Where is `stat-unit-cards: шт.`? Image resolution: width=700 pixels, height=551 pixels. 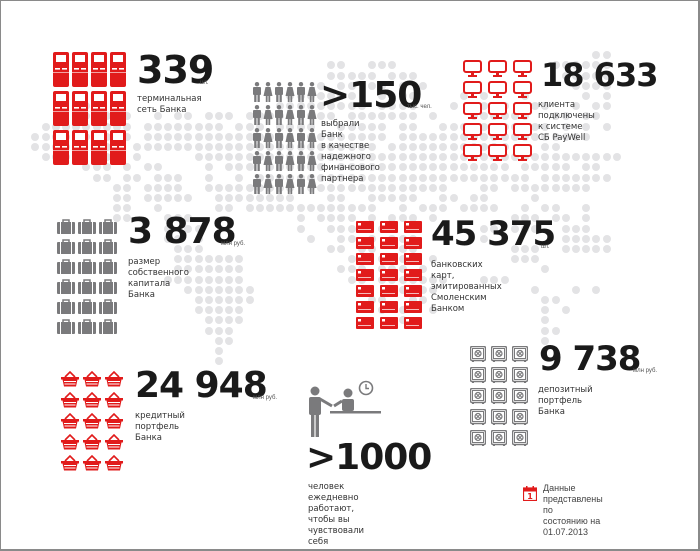 stat-unit-cards: шт. is located at coordinates (545, 247).